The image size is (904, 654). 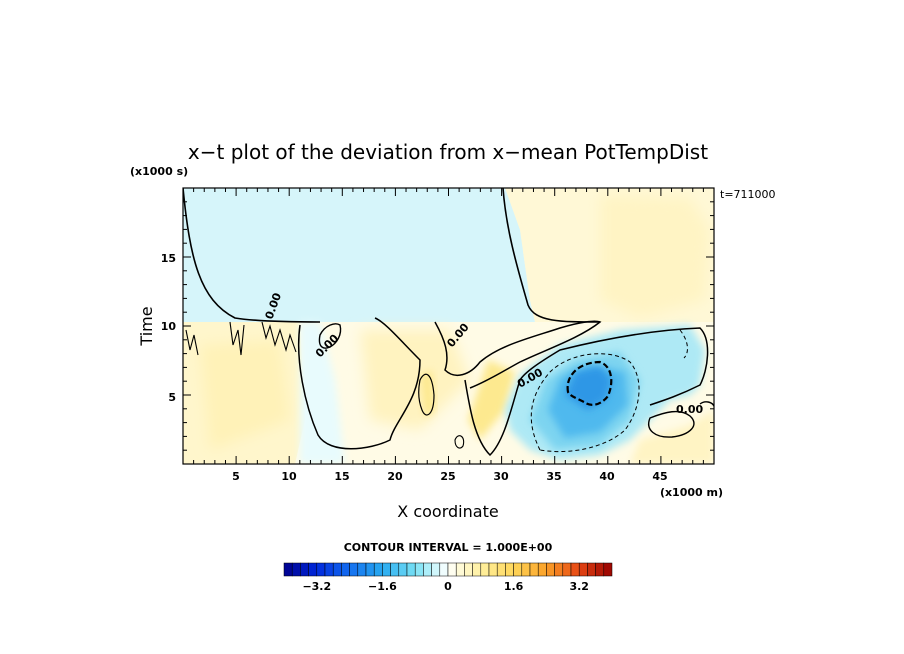 I want to click on y-tick-labels: 5 10 15, so click(x=169, y=328).